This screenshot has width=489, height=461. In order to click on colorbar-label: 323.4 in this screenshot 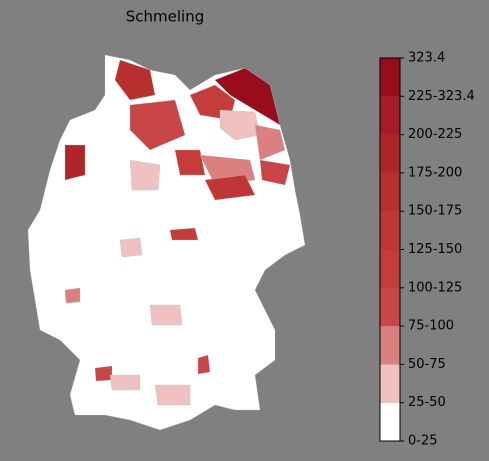, I will do `click(426, 58)`.